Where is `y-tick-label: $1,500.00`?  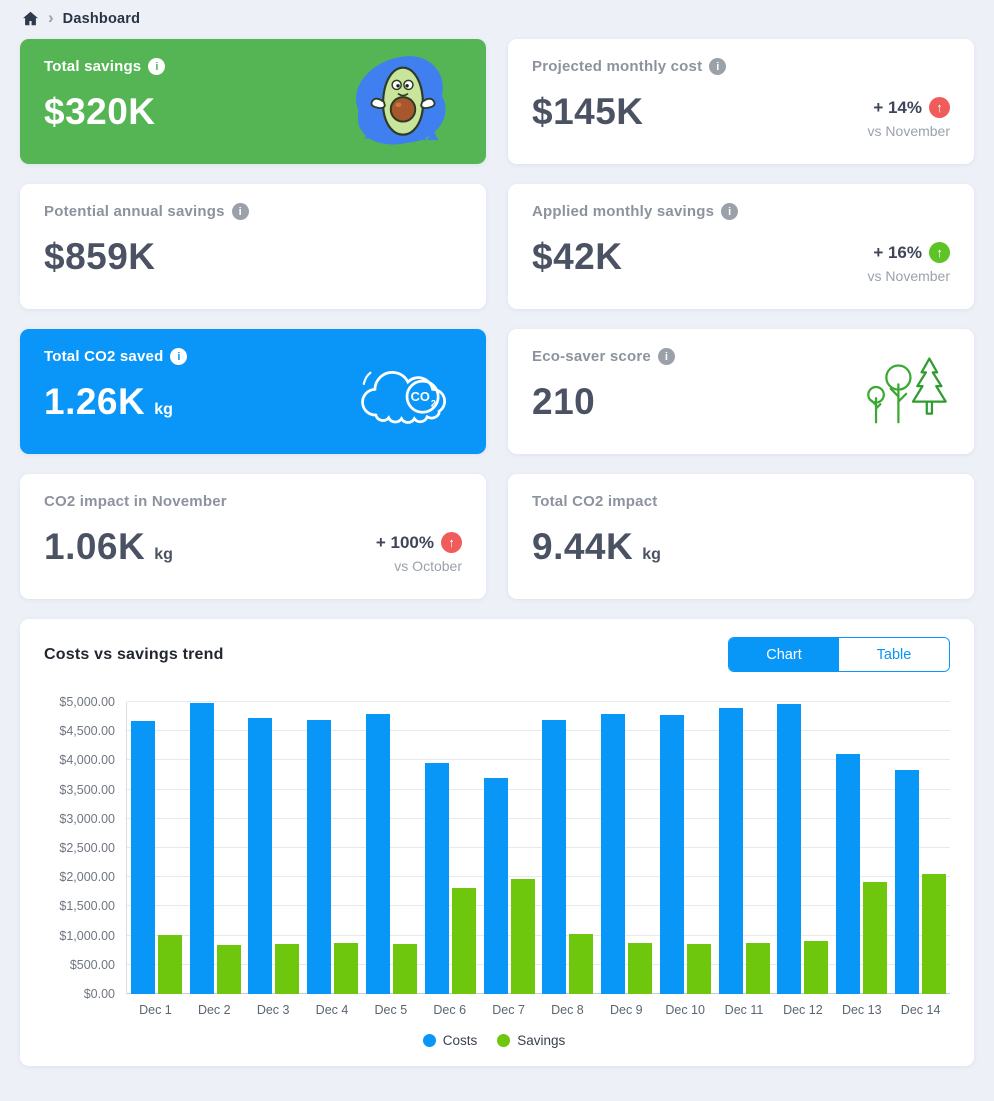
y-tick-label: $1,500.00 is located at coordinates (87, 906).